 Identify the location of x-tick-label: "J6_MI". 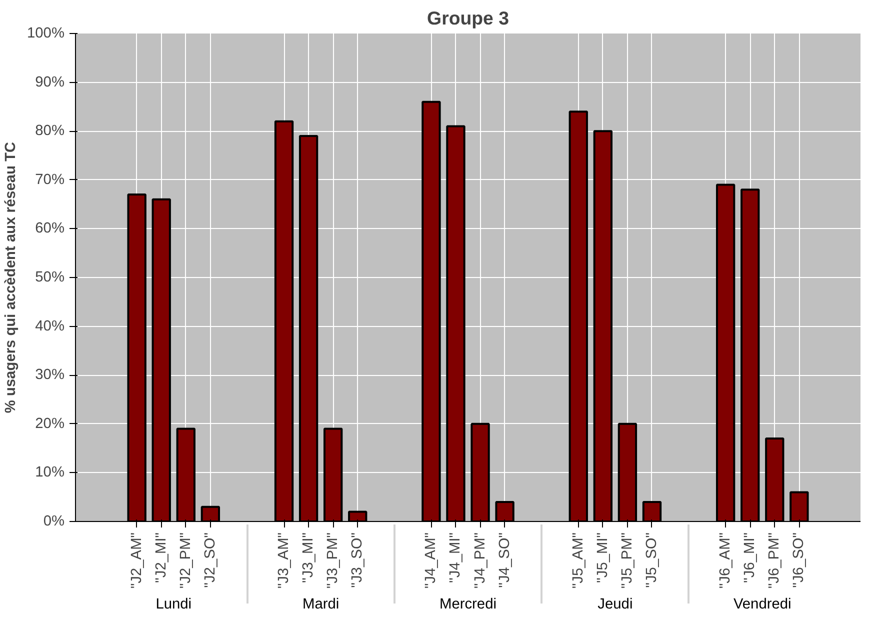
(750, 557).